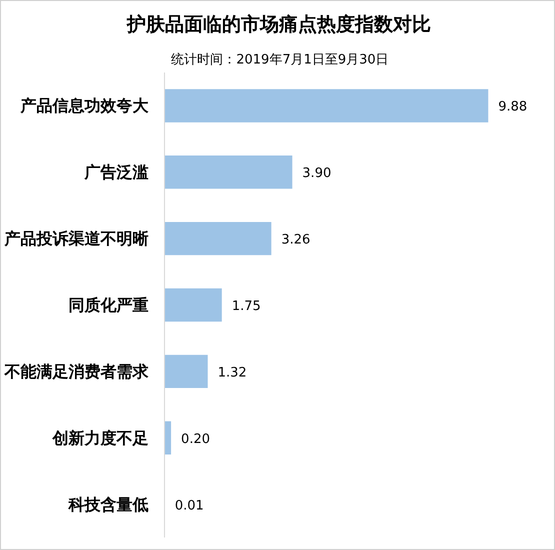 The image size is (555, 550). Describe the element at coordinates (108, 305) in the screenshot. I see `y-tick-label: 同质化严重` at that location.